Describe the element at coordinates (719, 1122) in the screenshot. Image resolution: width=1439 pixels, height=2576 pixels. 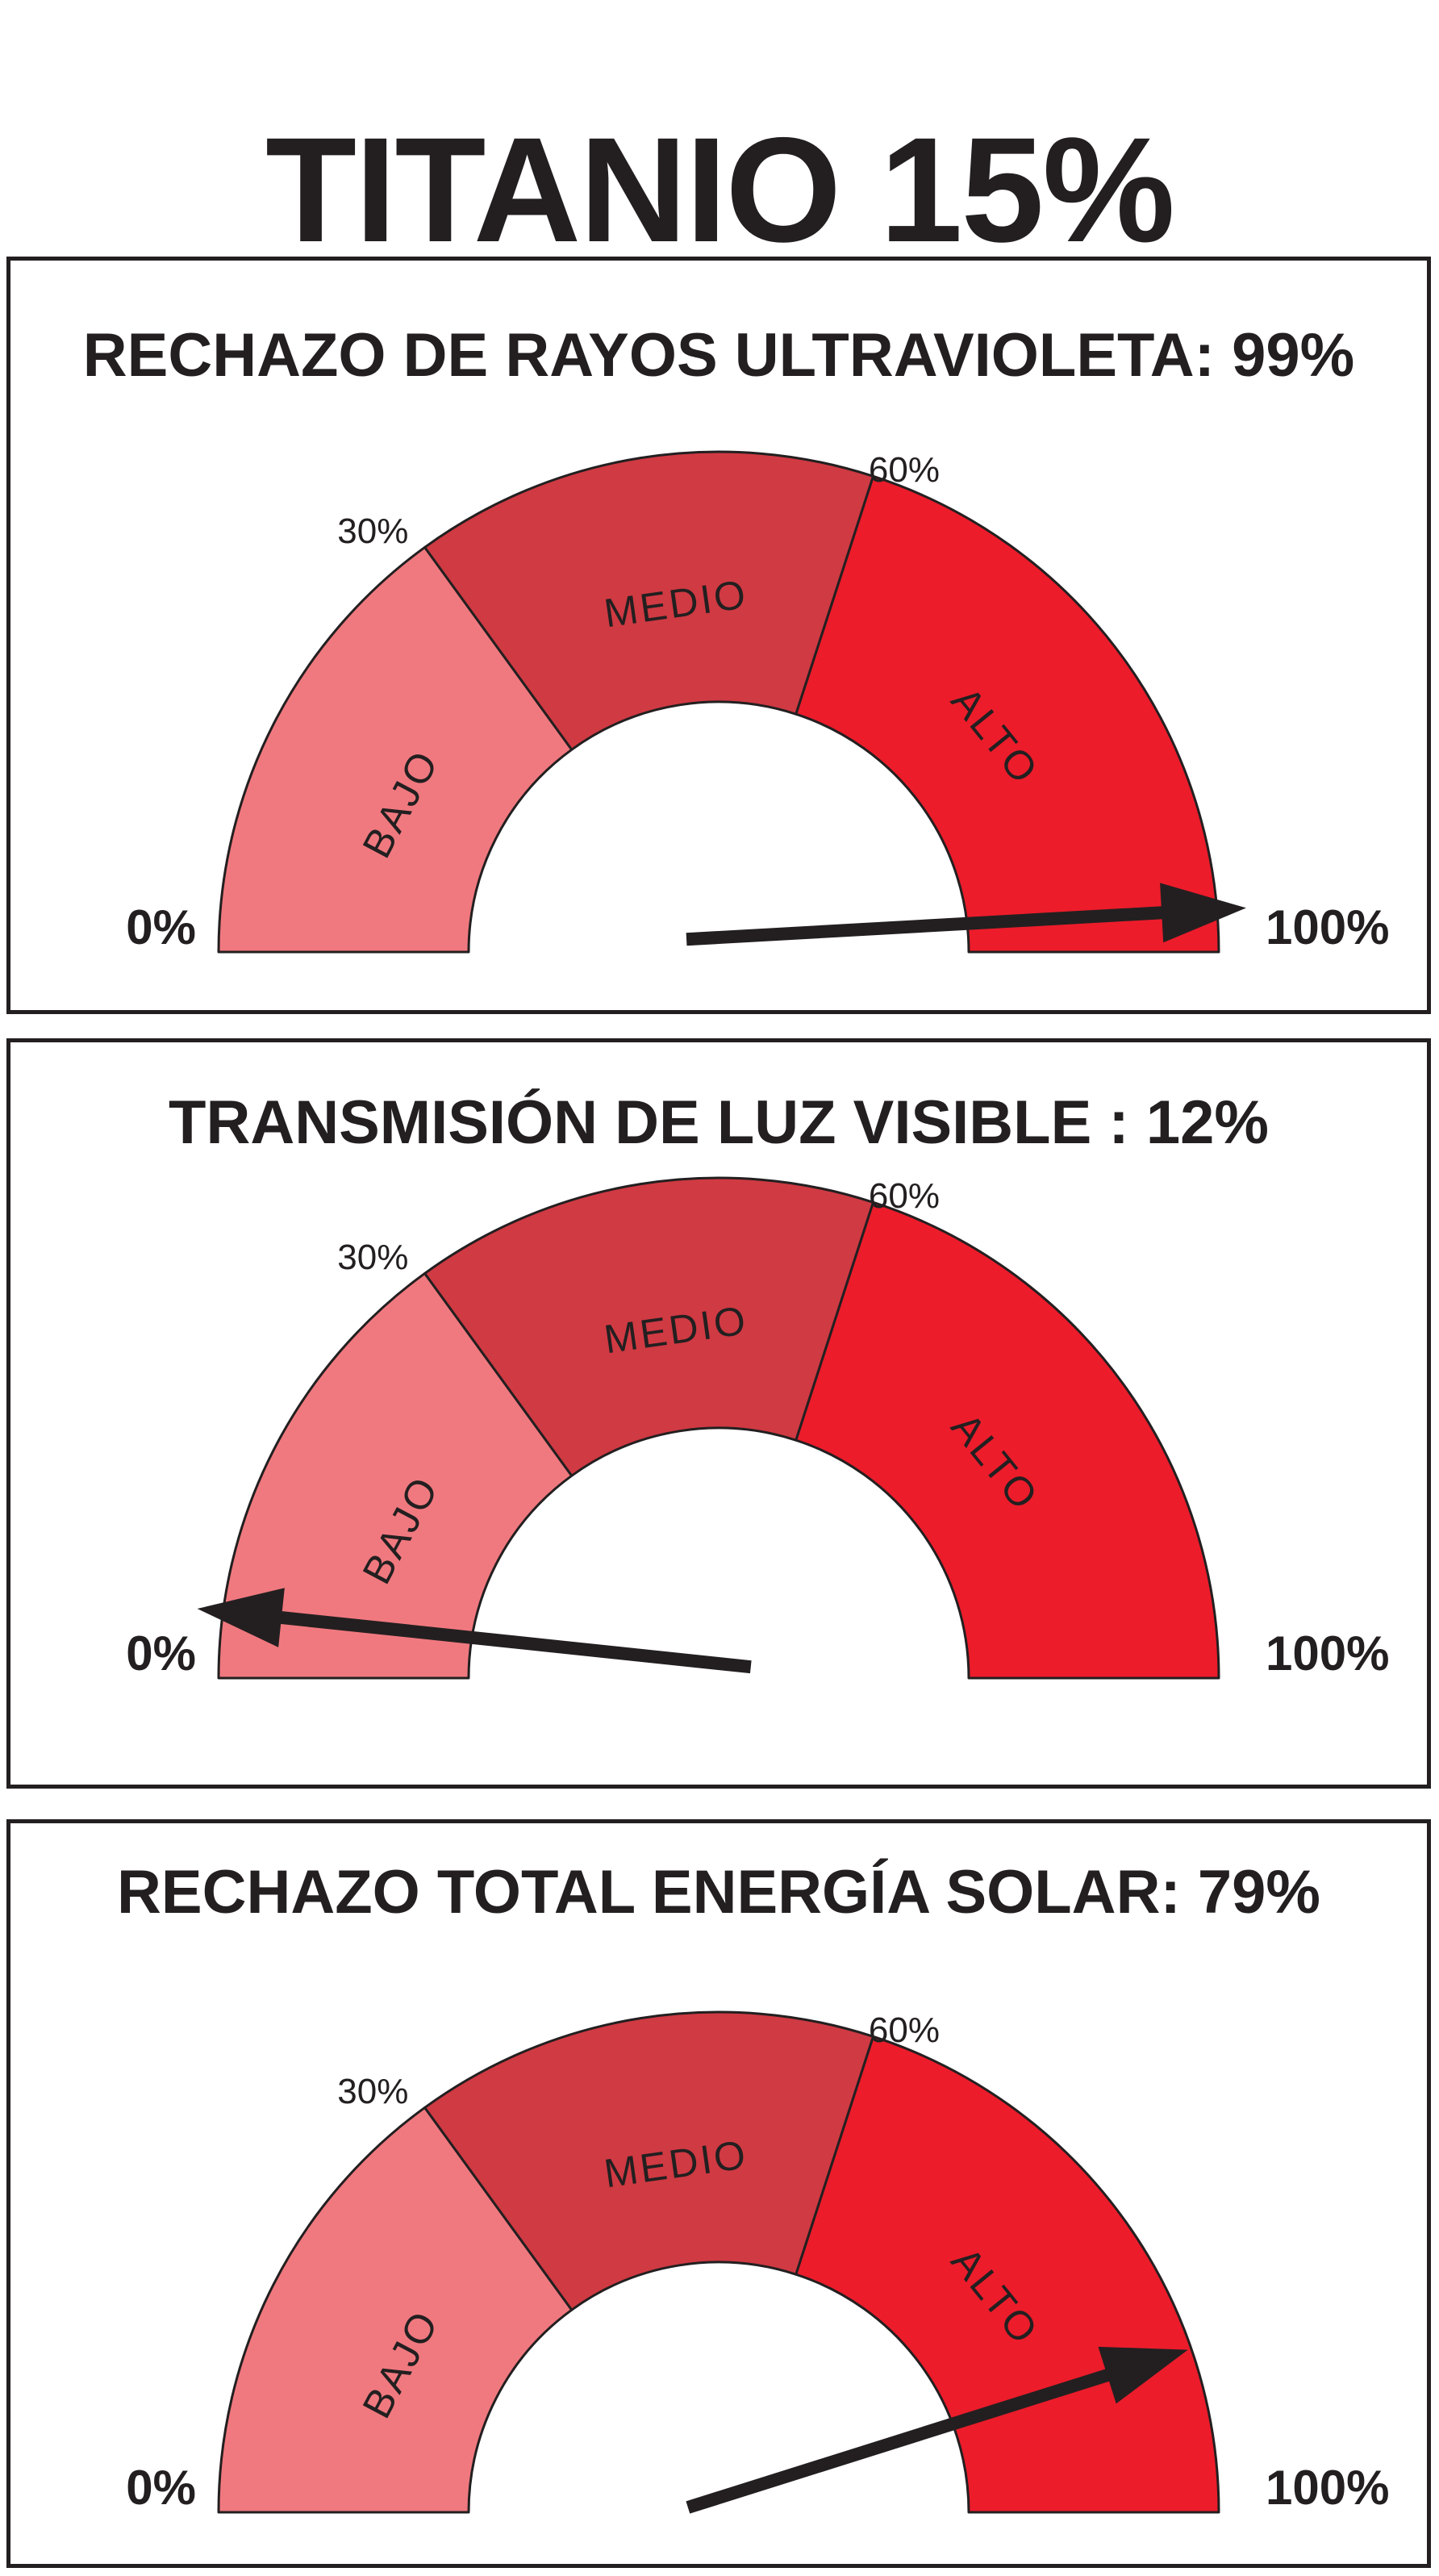
I see `panel-luz-visible-title: TRANSMISIÓN DE LUZ VISIBLE : 12%` at that location.